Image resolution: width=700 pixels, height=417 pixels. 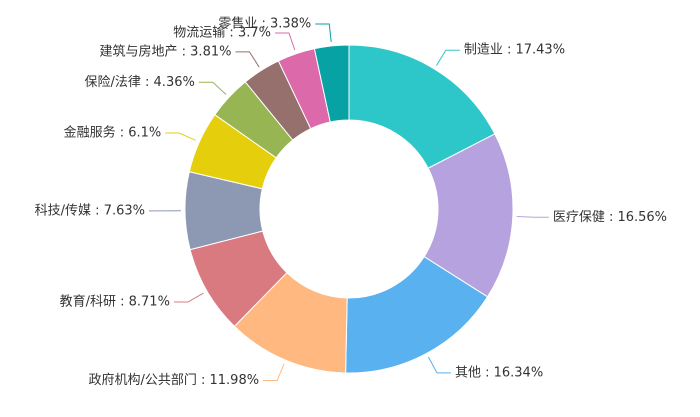 What do you see at coordinates (180, 136) in the screenshot?
I see `slice-7-leader-line` at bounding box center [180, 136].